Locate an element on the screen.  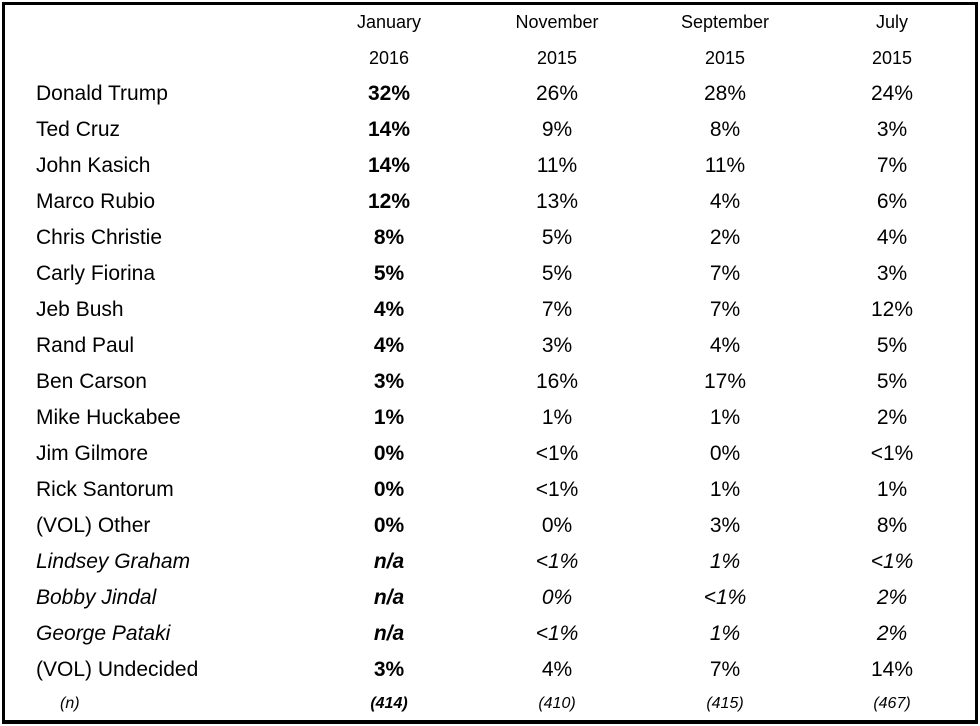
table-row: John Kasich 14% 11% 11% 7% is located at coordinates (490, 166).